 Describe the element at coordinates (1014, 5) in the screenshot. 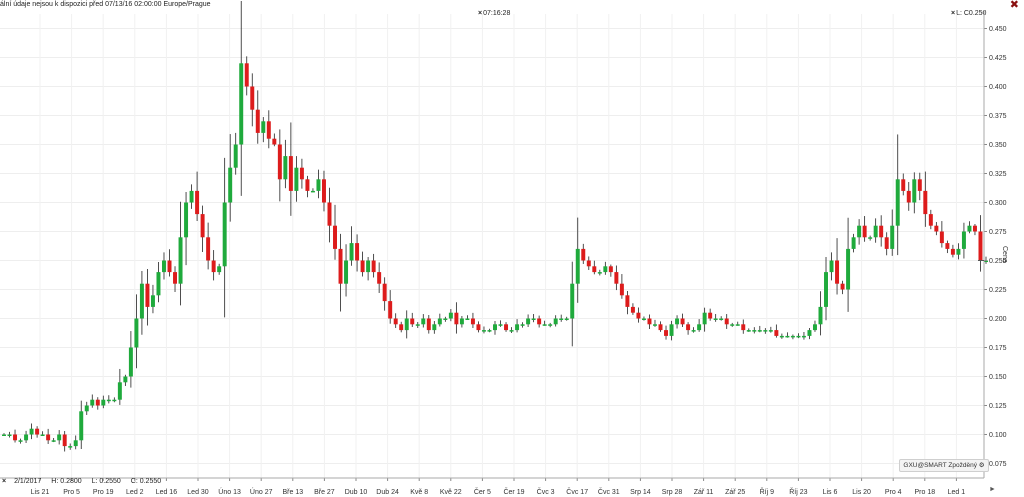

I see `close-icon: ✖` at that location.